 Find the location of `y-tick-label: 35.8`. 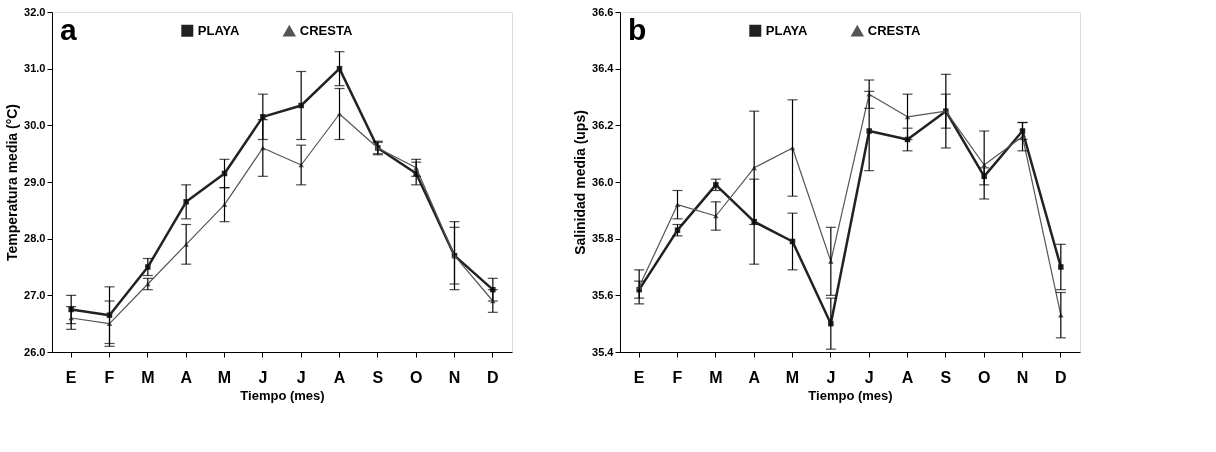

y-tick-label: 35.8 is located at coordinates (603, 238).